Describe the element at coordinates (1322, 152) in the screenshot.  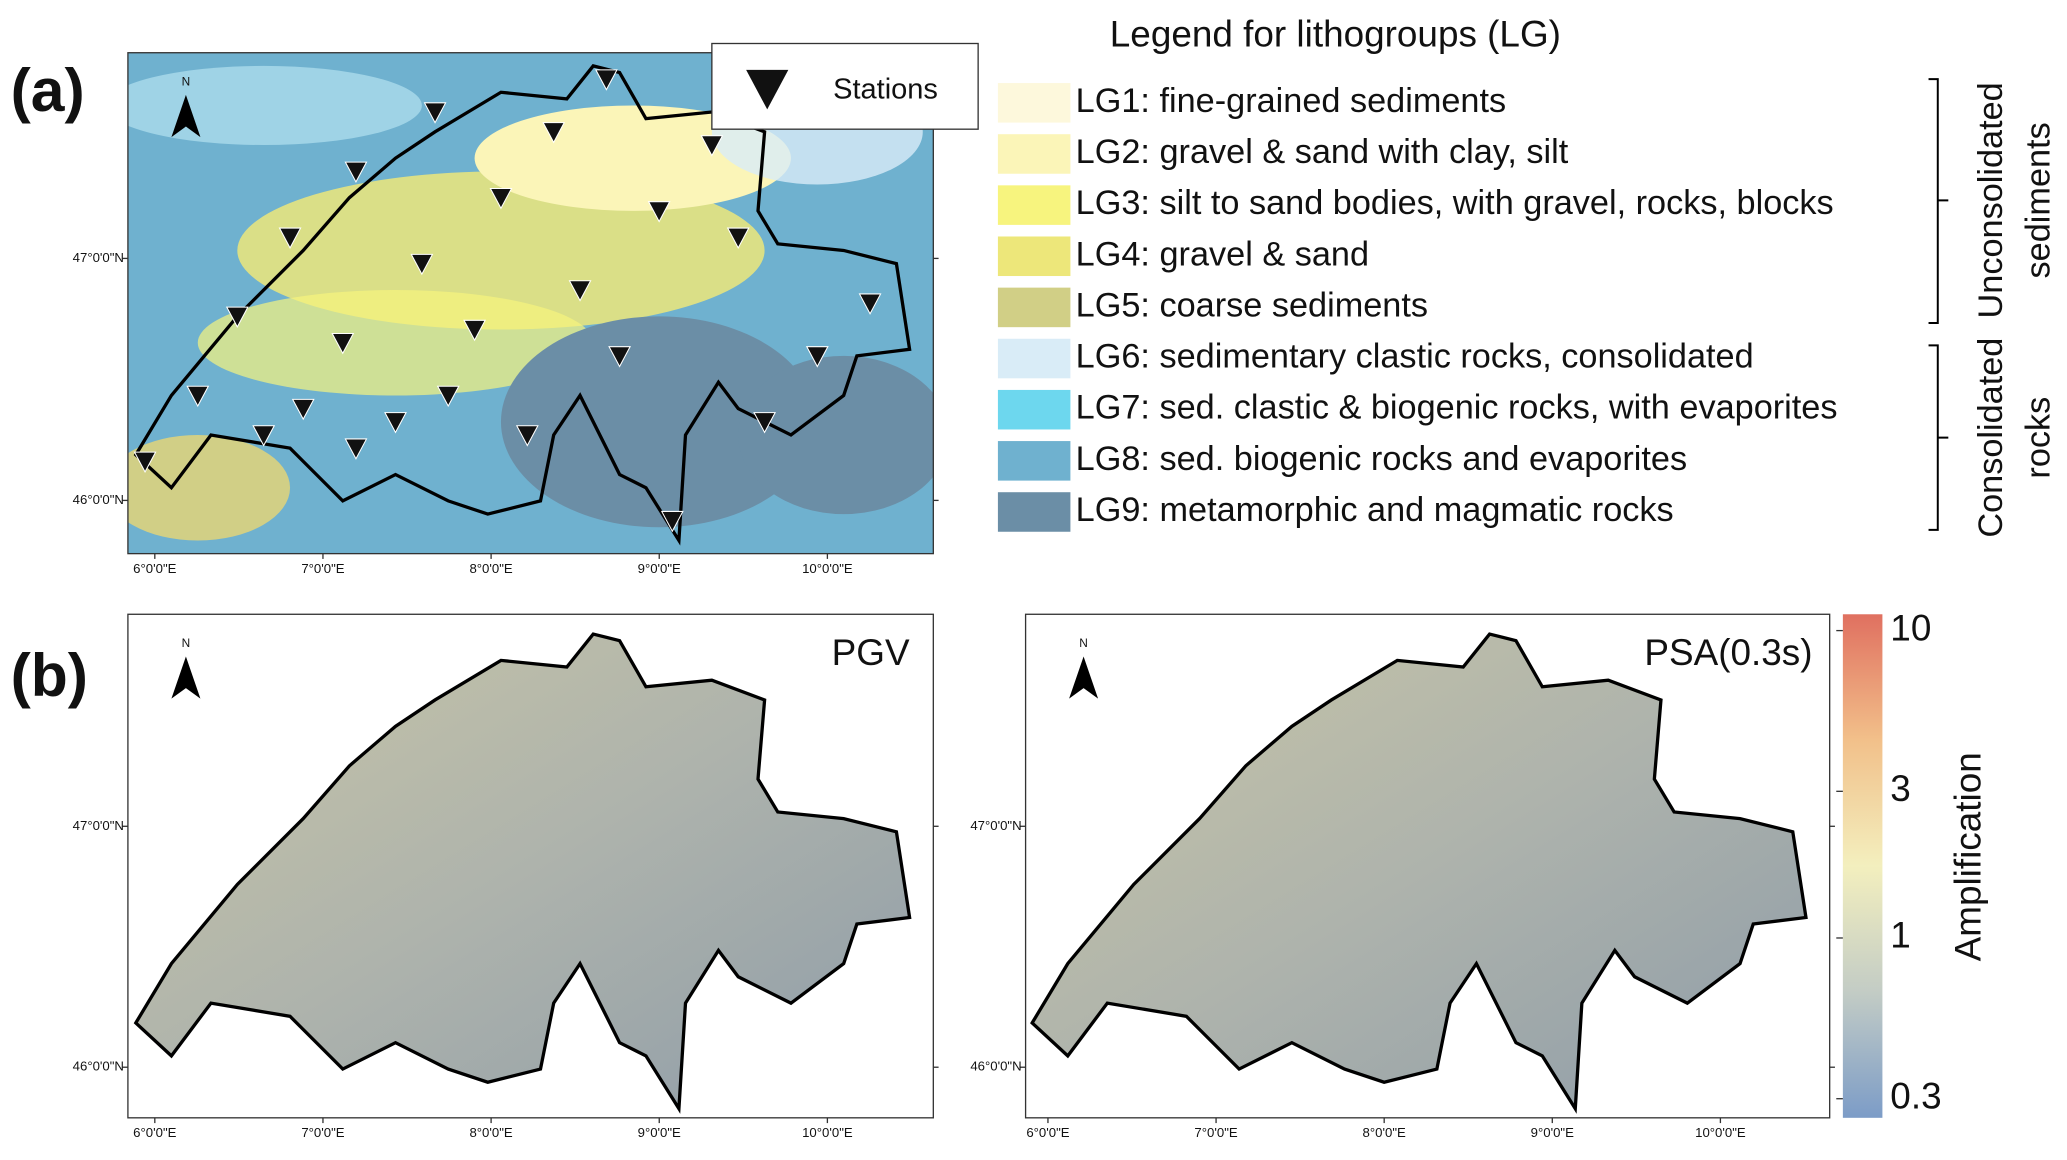
I see `legend-label: LG2: gravel & sand with clay, silt` at that location.